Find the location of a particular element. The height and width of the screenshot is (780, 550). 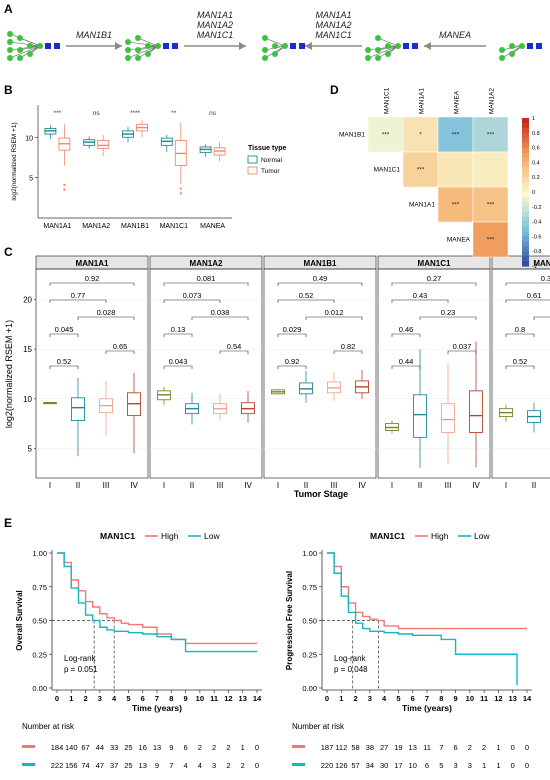

glycan-bond is located at coordinates (143, 44).